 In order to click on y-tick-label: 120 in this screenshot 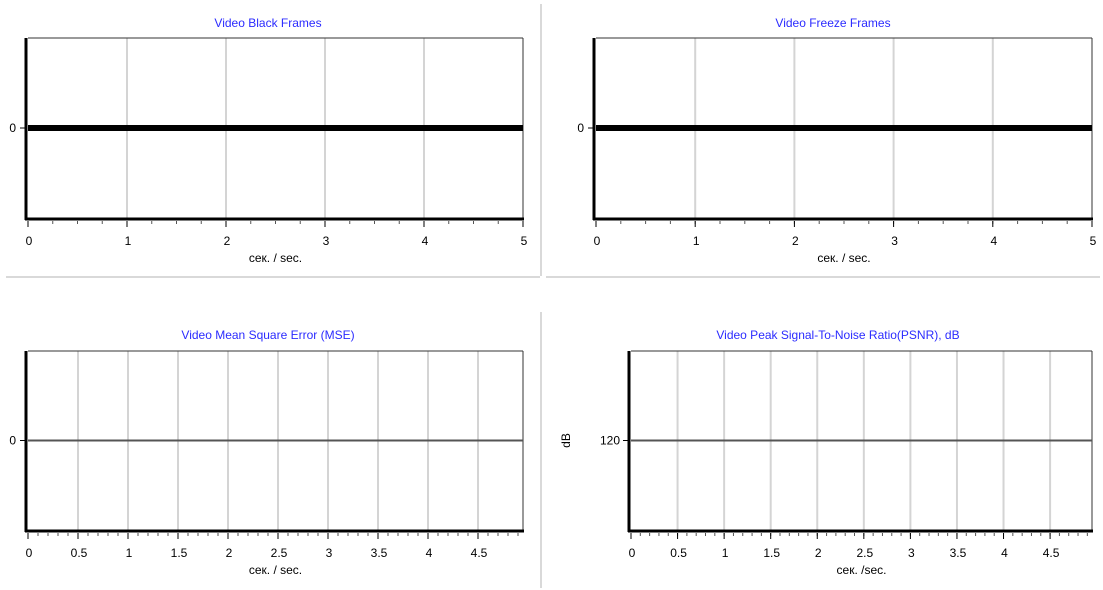, I will do `click(610, 441)`.